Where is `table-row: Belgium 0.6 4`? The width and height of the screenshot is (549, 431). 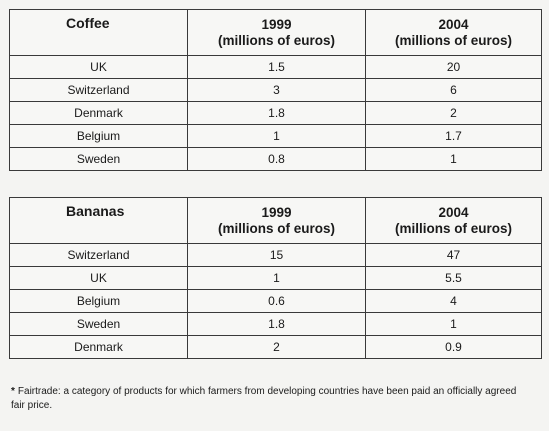 table-row: Belgium 0.6 4 is located at coordinates (275, 301).